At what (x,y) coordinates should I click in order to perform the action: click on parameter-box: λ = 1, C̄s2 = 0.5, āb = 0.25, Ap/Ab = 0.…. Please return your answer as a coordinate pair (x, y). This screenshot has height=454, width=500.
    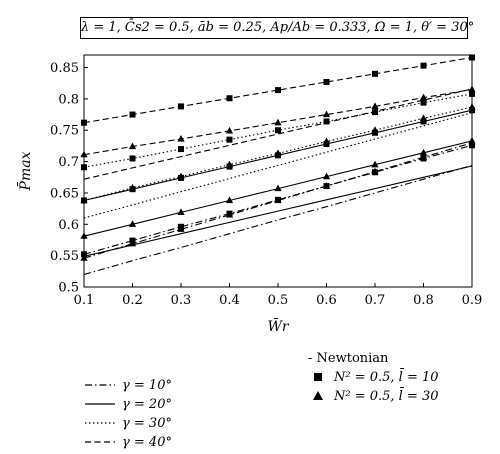
    Looking at the image, I should click on (277, 28).